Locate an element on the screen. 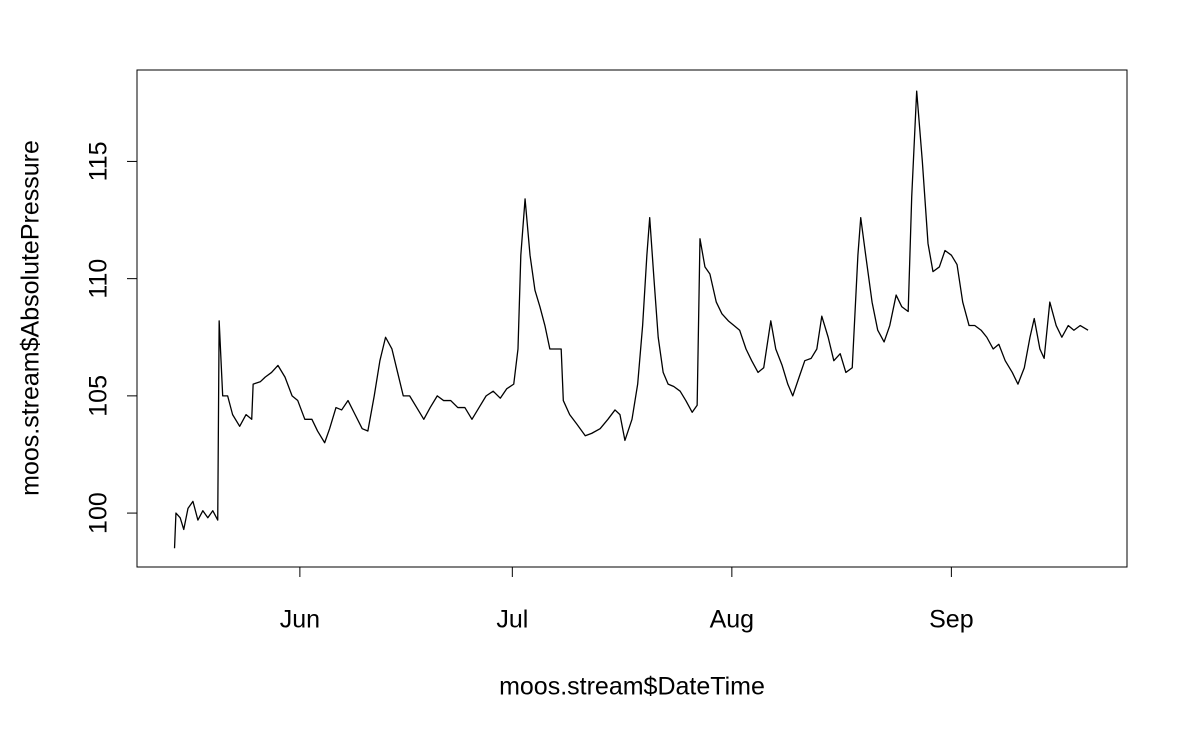 Image resolution: width=1198 pixels, height=740 pixels. y-tick-label: 115 is located at coordinates (99, 161).